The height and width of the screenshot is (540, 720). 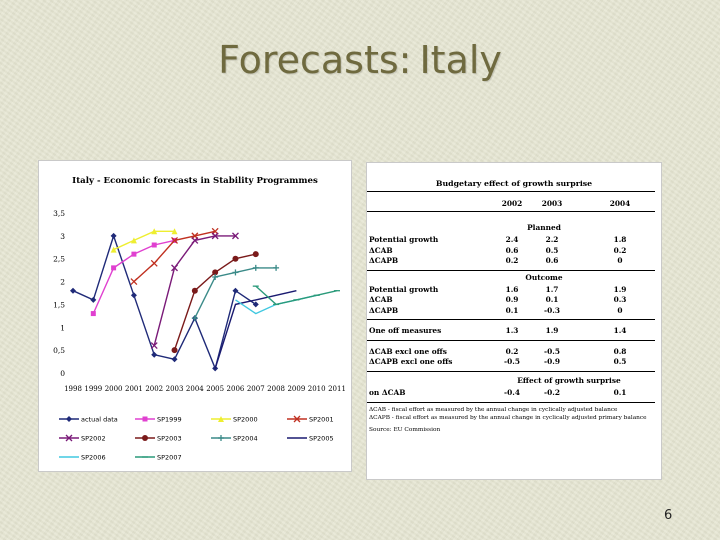 What do you see at coordinates (620, 203) in the screenshot?
I see `table-year-header: 2004` at bounding box center [620, 203].